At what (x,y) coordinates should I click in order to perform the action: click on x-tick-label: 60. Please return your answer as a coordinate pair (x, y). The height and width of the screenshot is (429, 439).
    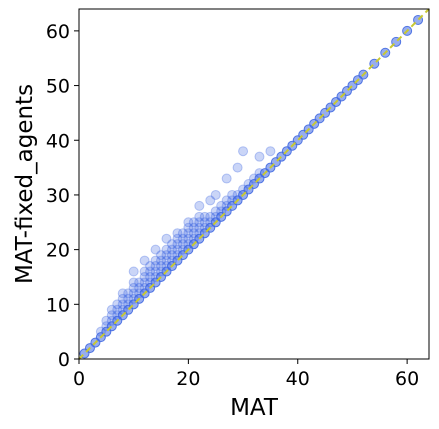
    Looking at the image, I should click on (407, 379).